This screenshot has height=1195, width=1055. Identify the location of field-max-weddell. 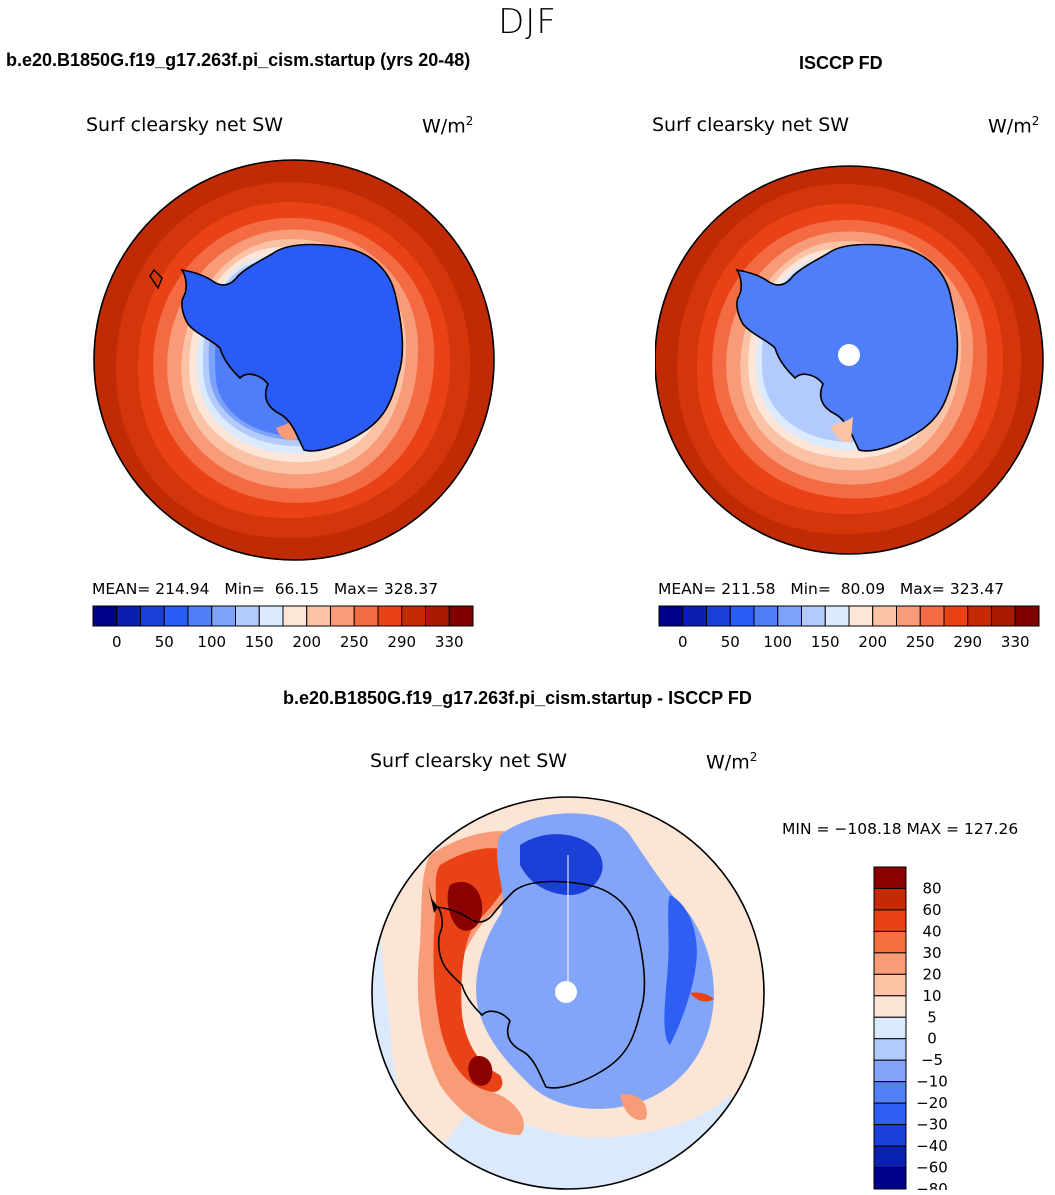
(480, 1070).